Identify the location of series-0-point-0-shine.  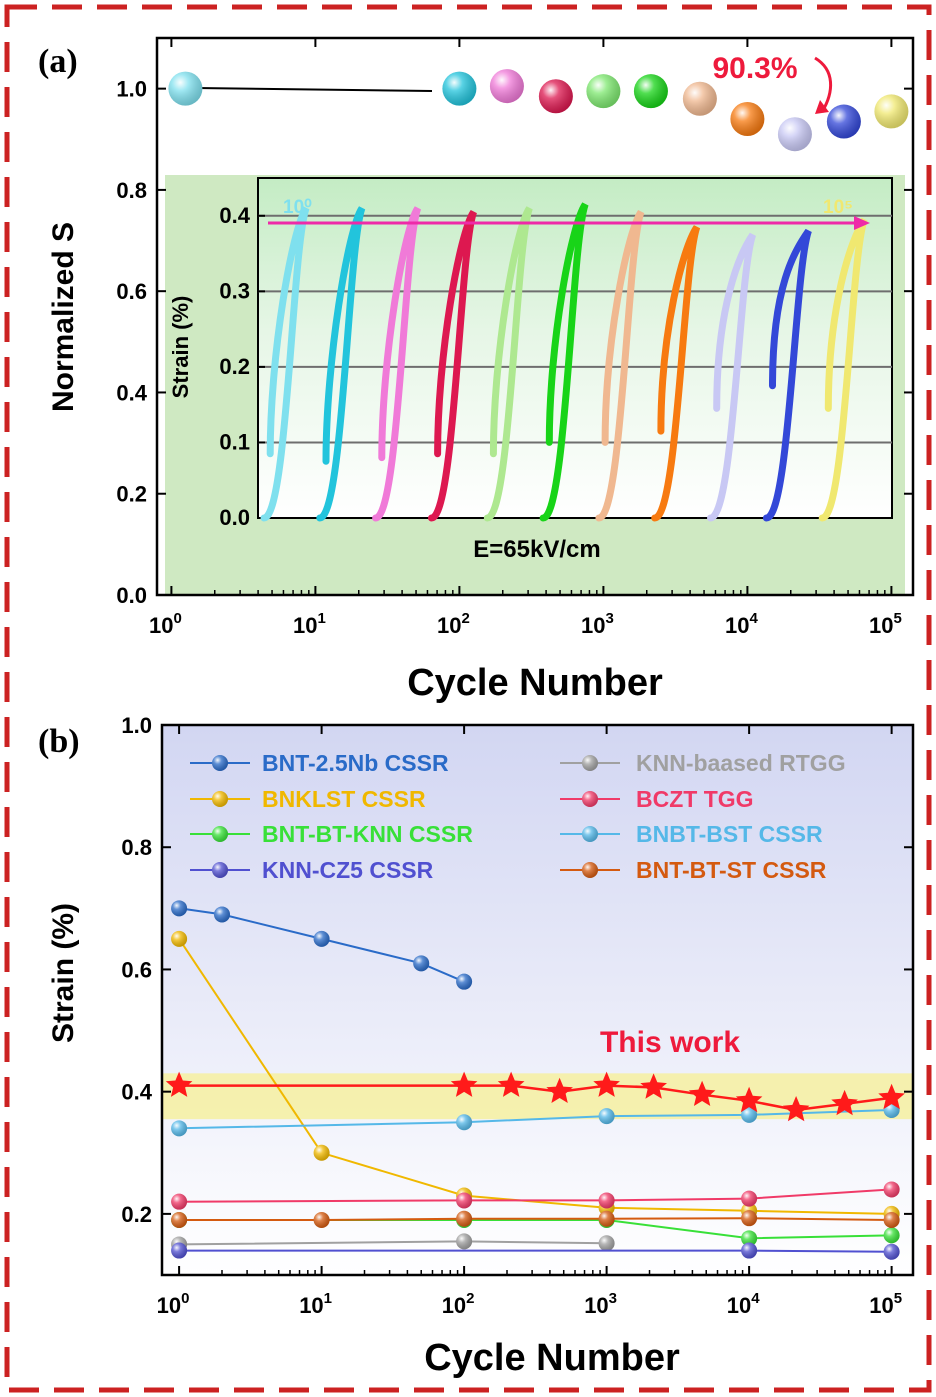
(179, 908).